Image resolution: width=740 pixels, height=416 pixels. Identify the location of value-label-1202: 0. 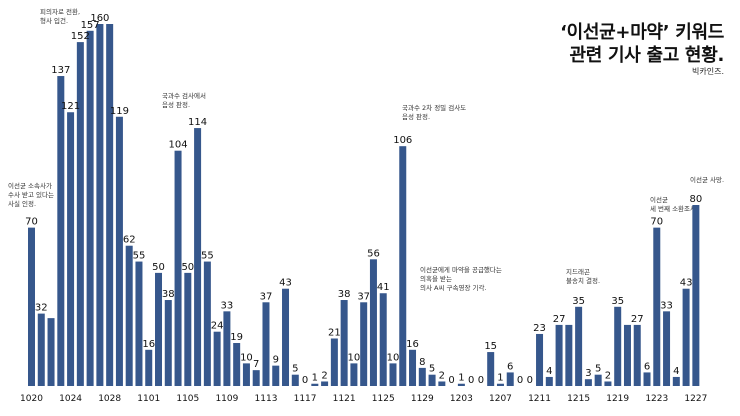
(451, 380).